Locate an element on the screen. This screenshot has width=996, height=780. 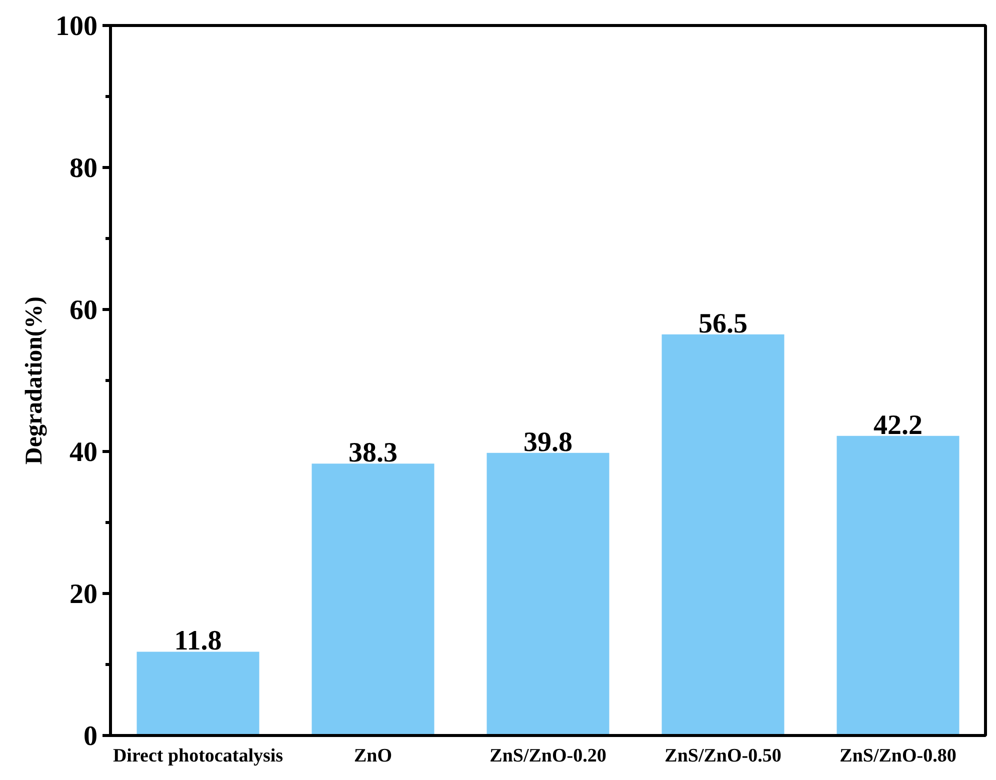
y-tick-label: 20 is located at coordinates (84, 594).